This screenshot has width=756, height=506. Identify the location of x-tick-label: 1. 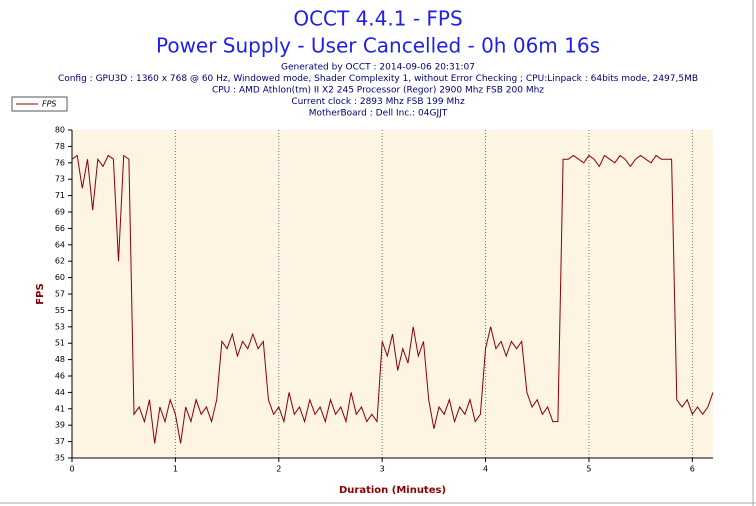
(175, 469).